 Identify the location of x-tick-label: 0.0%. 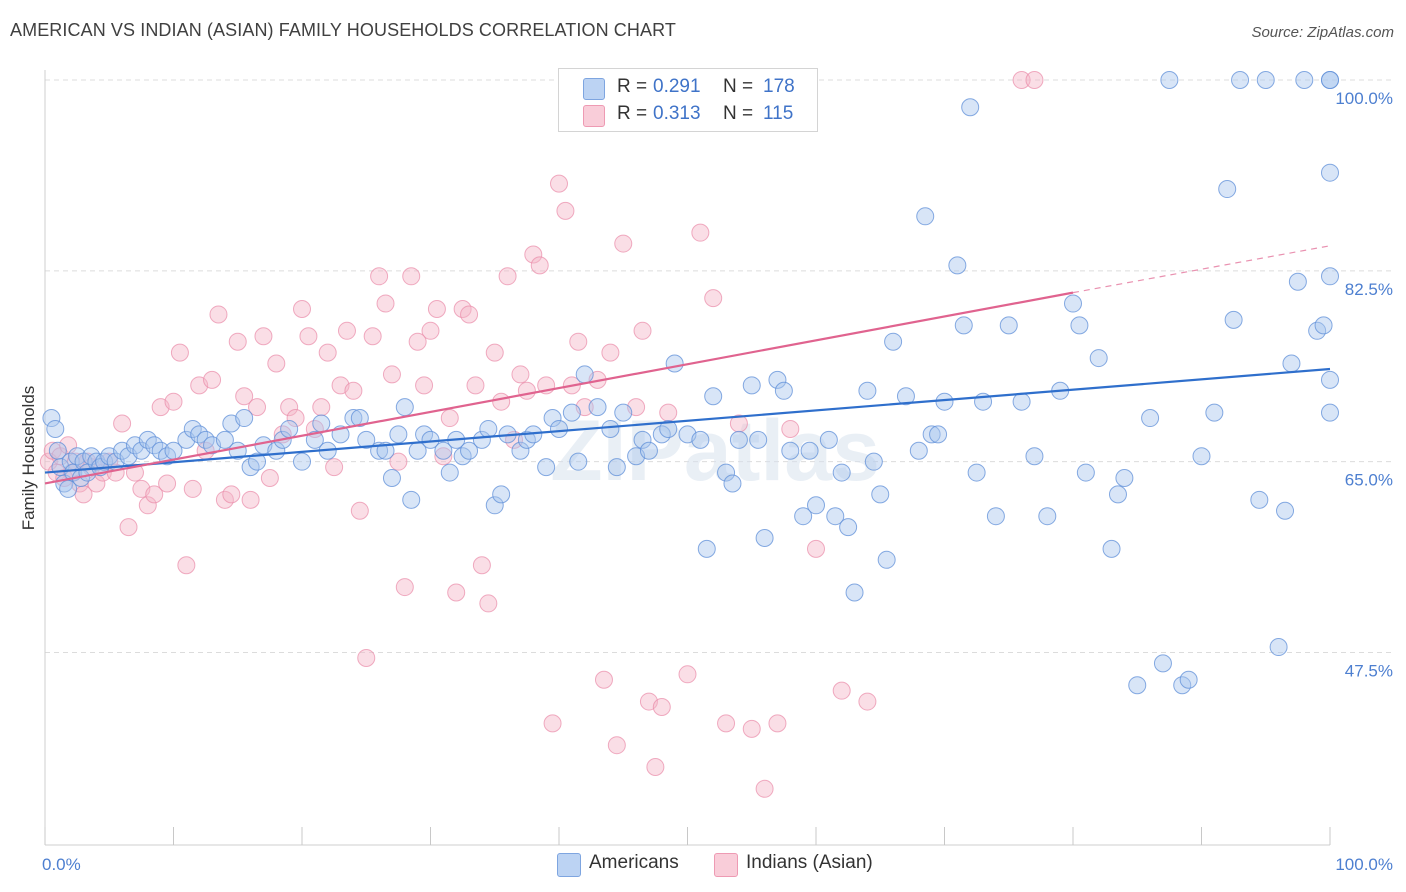
(61, 864).